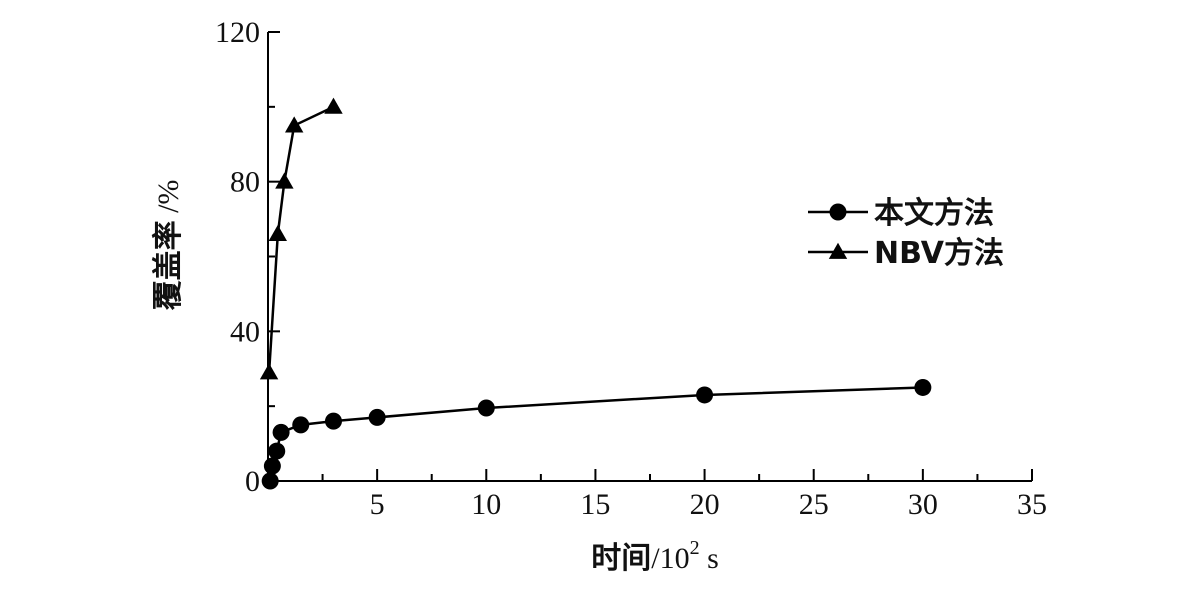 This screenshot has height=600, width=1200. Describe the element at coordinates (245, 331) in the screenshot. I see `y-tick-label: 40` at that location.